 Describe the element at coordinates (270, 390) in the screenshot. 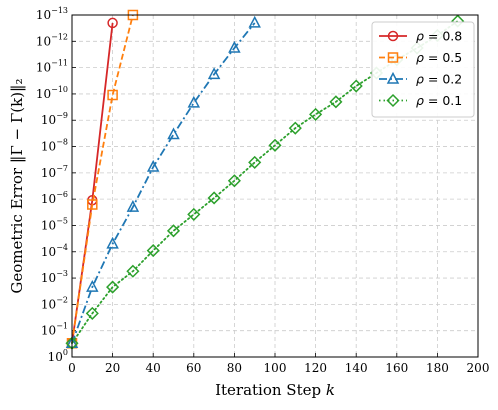

I see `x-axis-label-text: Iteration Step` at that location.